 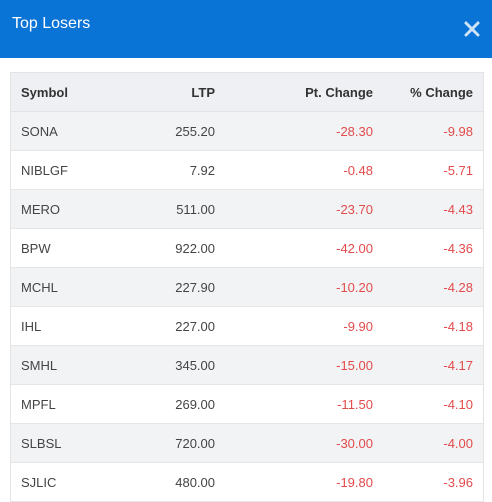 What do you see at coordinates (62, 365) in the screenshot?
I see `symbol-cell: SMHL` at bounding box center [62, 365].